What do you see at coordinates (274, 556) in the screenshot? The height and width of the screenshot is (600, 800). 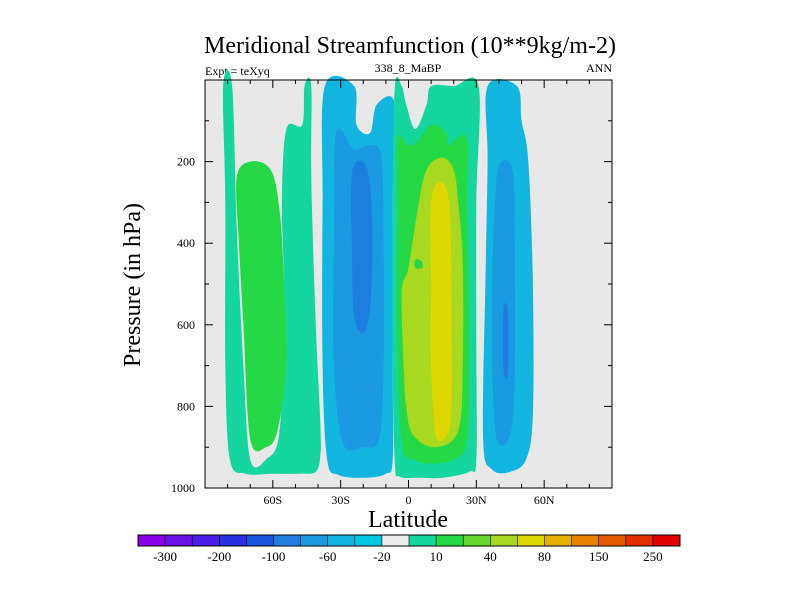 I see `colorbar-label: -100` at bounding box center [274, 556].